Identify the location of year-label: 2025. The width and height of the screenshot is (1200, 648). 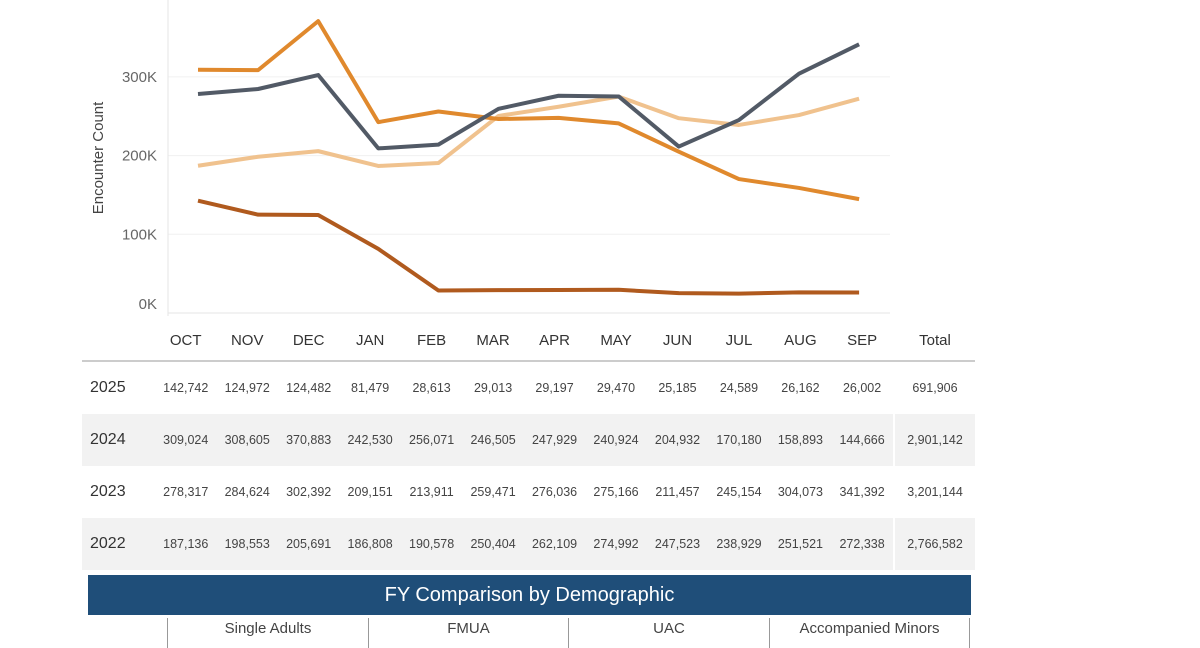
(108, 387).